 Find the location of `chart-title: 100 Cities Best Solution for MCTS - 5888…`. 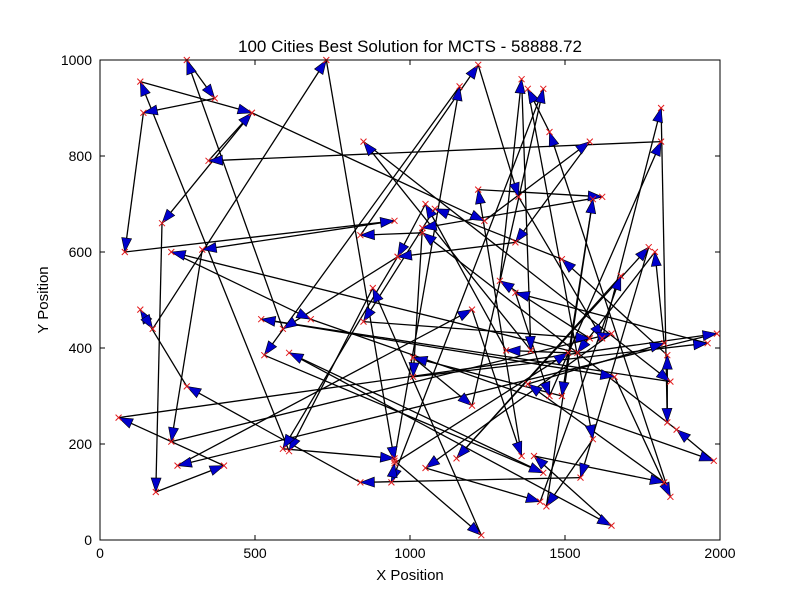

chart-title: 100 Cities Best Solution for MCTS - 5888… is located at coordinates (410, 46).